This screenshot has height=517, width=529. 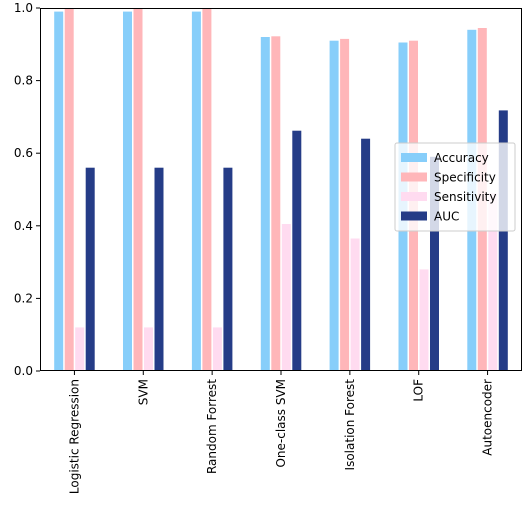 What do you see at coordinates (414, 216) in the screenshot?
I see `legend-swatch-auc` at bounding box center [414, 216].